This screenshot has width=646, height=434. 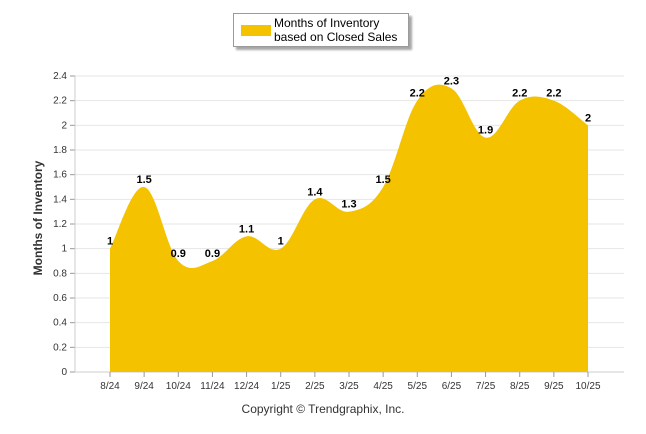 What do you see at coordinates (485, 131) in the screenshot?
I see `data-label: 1.9` at bounding box center [485, 131].